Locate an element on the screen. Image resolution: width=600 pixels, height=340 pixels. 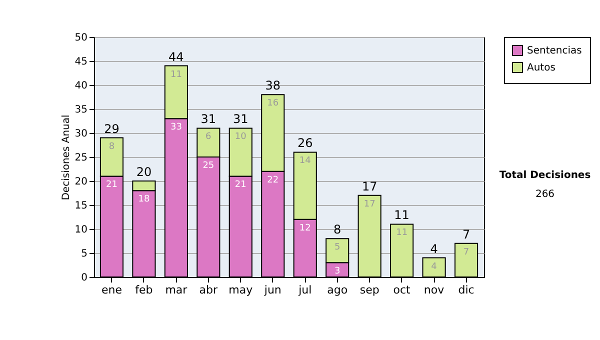
data-label: 4 is located at coordinates (434, 267).